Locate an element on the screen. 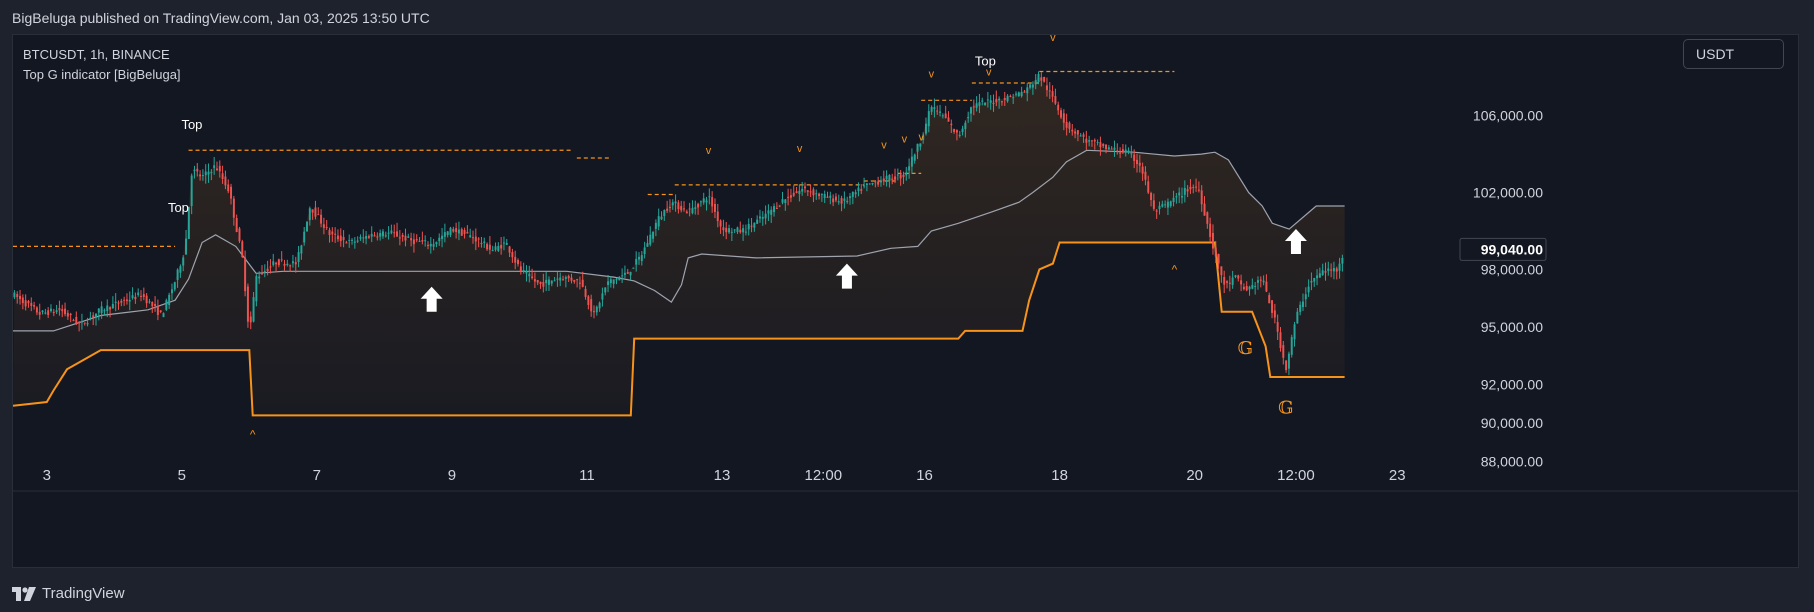  time-tick-label: 12:00 is located at coordinates (824, 475).